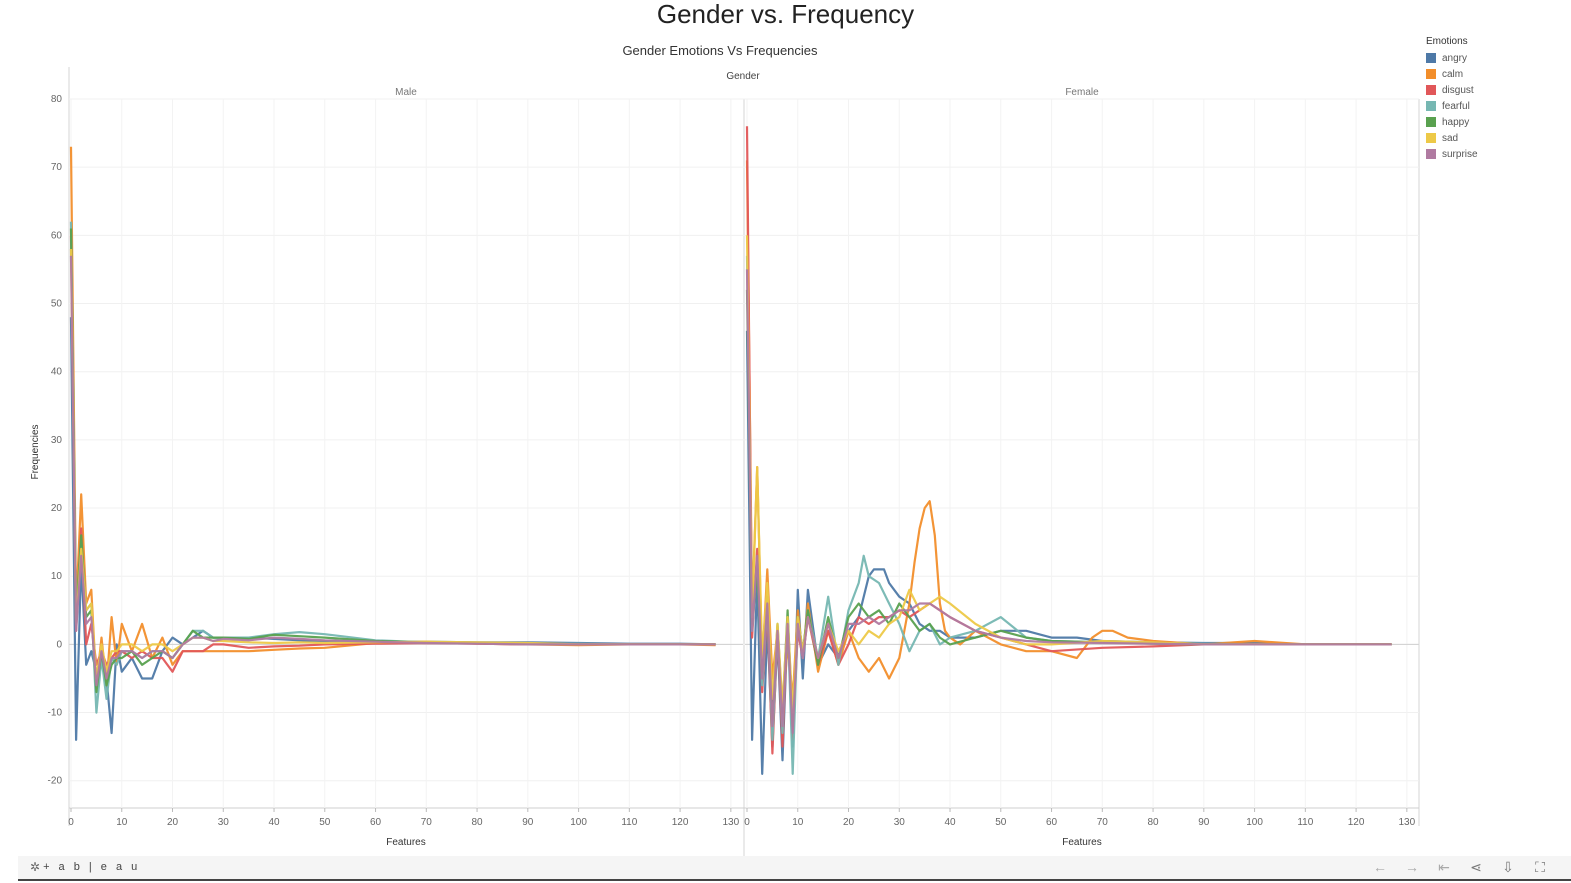 This screenshot has width=1571, height=883. Describe the element at coordinates (1447, 41) in the screenshot. I see `legend-title: Emotions` at that location.